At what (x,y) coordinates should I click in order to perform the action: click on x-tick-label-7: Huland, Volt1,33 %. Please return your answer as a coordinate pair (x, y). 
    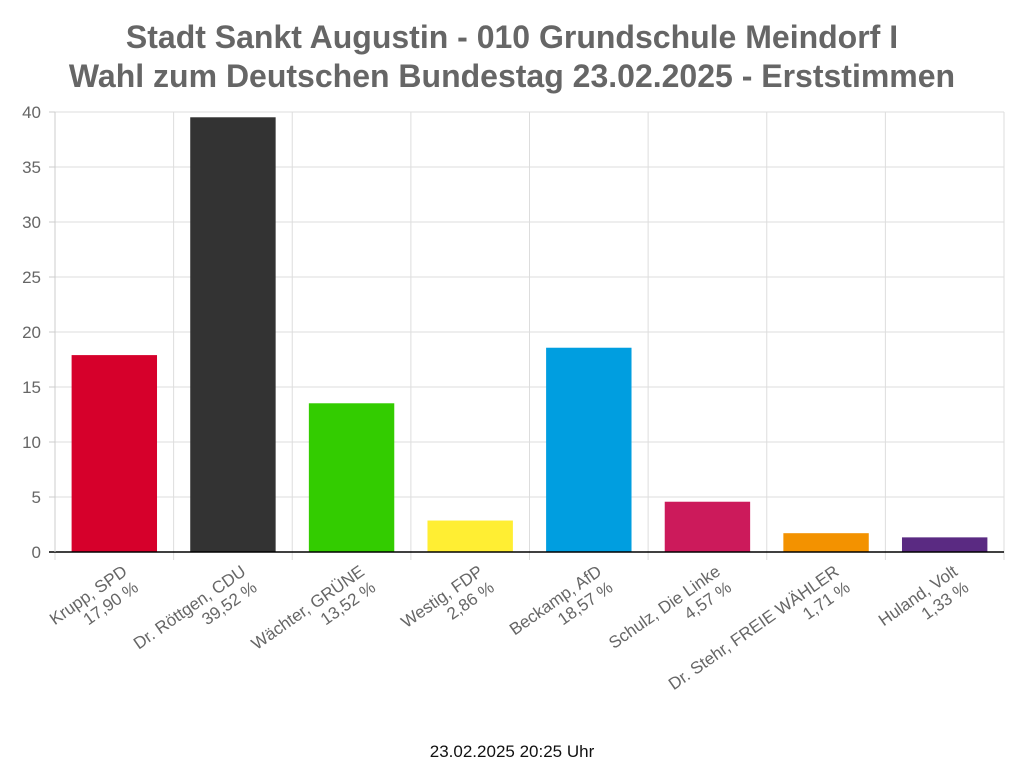
    Looking at the image, I should click on (923, 604).